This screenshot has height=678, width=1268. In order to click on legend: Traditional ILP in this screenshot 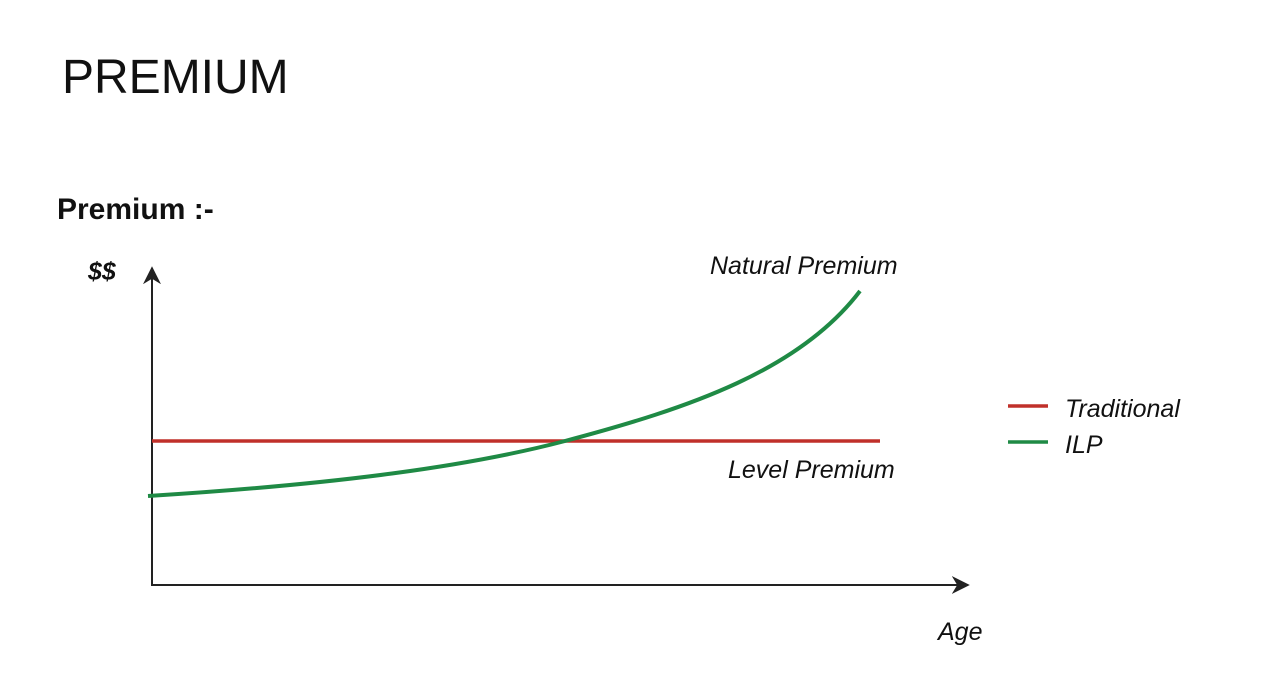, I will do `click(1094, 427)`.